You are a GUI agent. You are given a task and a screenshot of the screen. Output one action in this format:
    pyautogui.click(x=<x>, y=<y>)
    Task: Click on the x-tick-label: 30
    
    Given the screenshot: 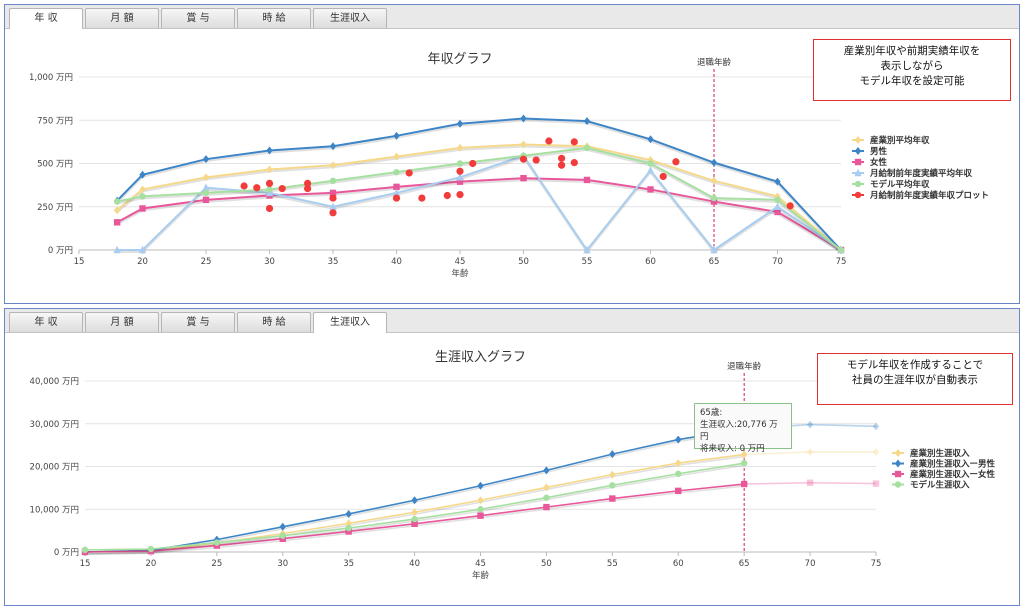 What is the action you would take?
    pyautogui.click(x=269, y=262)
    